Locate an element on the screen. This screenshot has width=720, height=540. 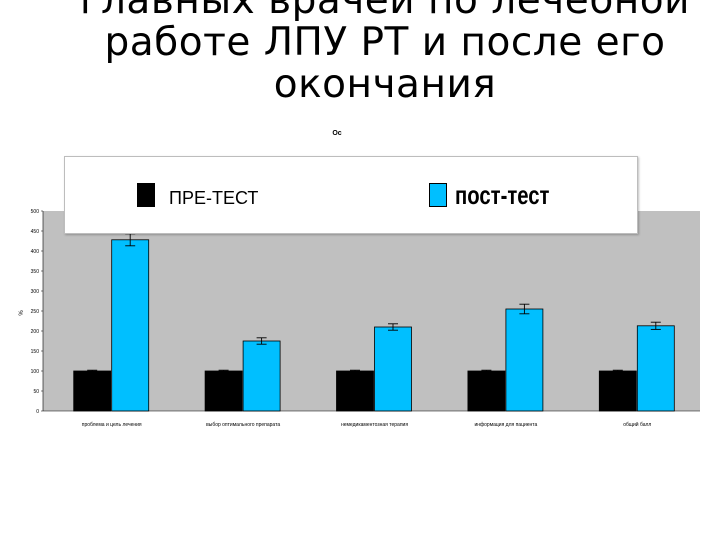
legend-swatch-post-test is located at coordinates (438, 195).